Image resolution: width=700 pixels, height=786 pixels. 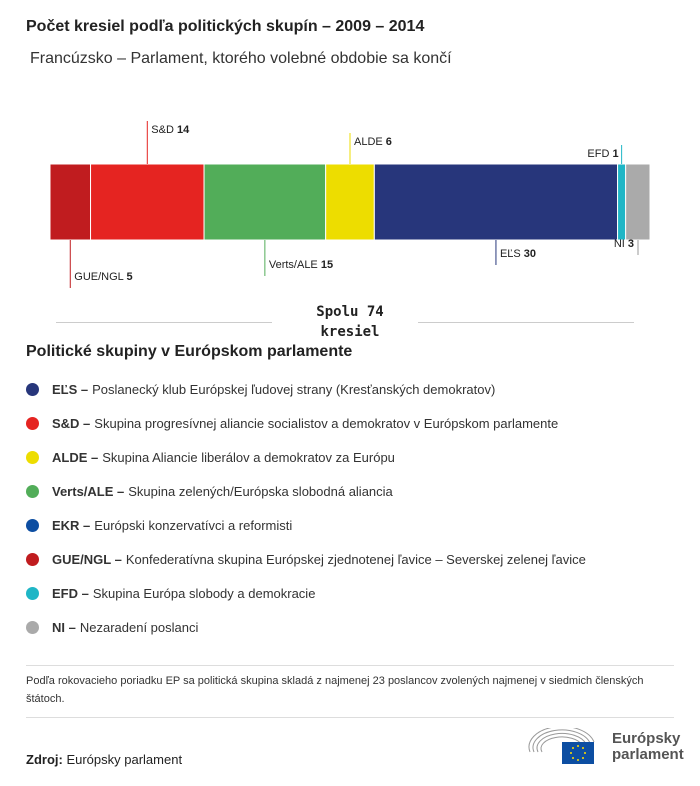 What do you see at coordinates (350, 322) in the screenshot?
I see `total-seats: Spolu 74 kresiel` at bounding box center [350, 322].